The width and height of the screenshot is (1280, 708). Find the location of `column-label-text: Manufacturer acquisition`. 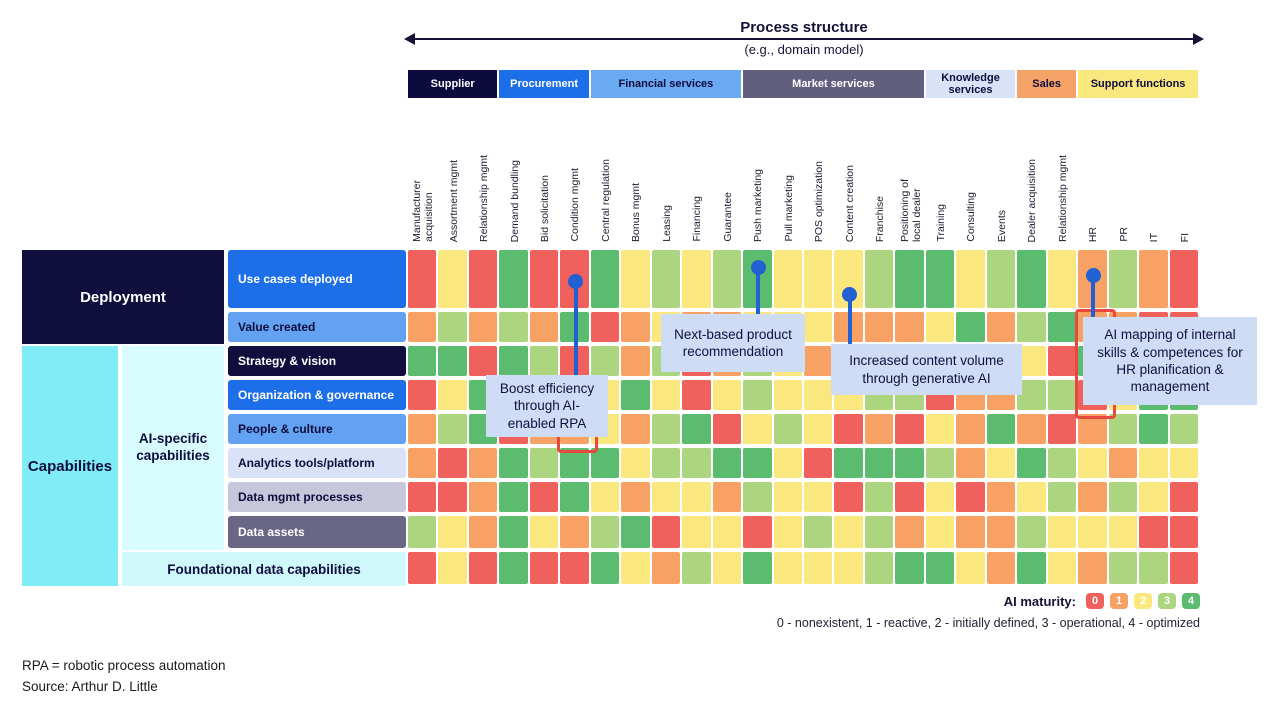

column-label-text: Manufacturer acquisition is located at coordinates (423, 211).